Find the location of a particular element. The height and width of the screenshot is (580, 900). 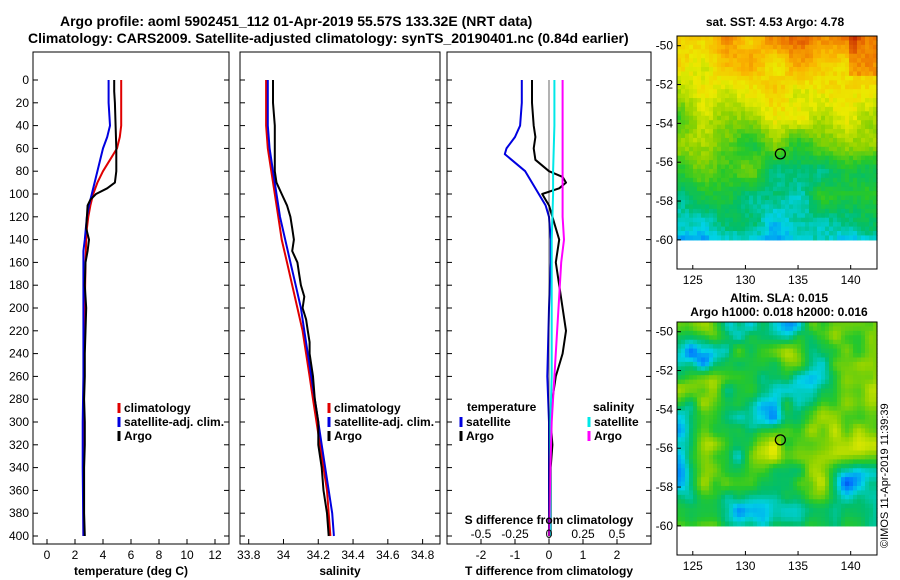

depth-tick-label: 340 is located at coordinates (19, 468).